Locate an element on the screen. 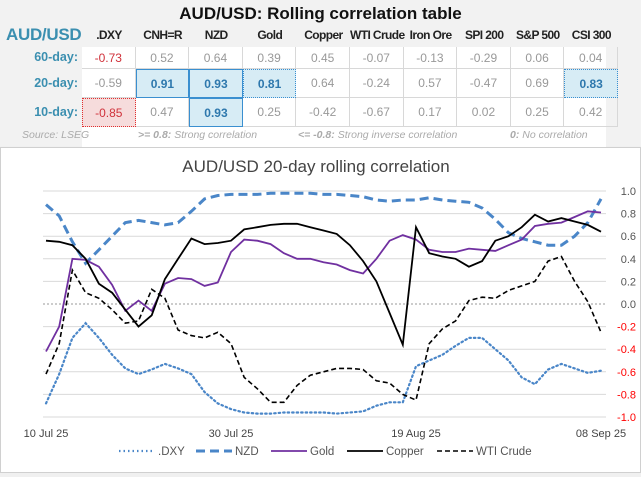 This screenshot has width=641, height=477. source-note: Source: LSEG is located at coordinates (56, 135).